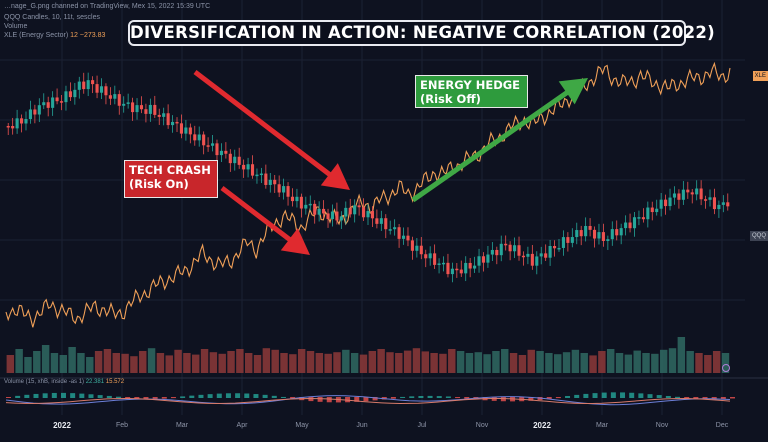 Image resolution: width=768 pixels, height=442 pixels. I want to click on red-arrow-bottom, so click(265, 220).